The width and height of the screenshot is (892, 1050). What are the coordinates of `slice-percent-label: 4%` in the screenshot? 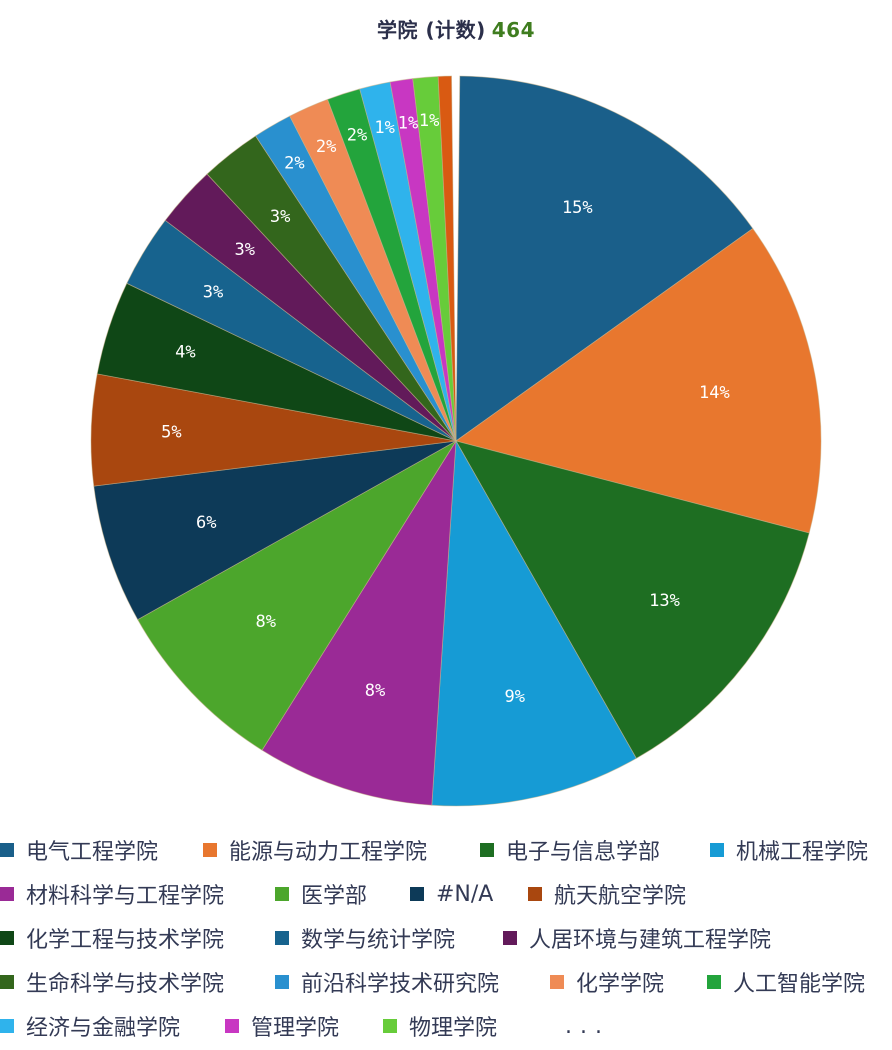 It's located at (185, 353).